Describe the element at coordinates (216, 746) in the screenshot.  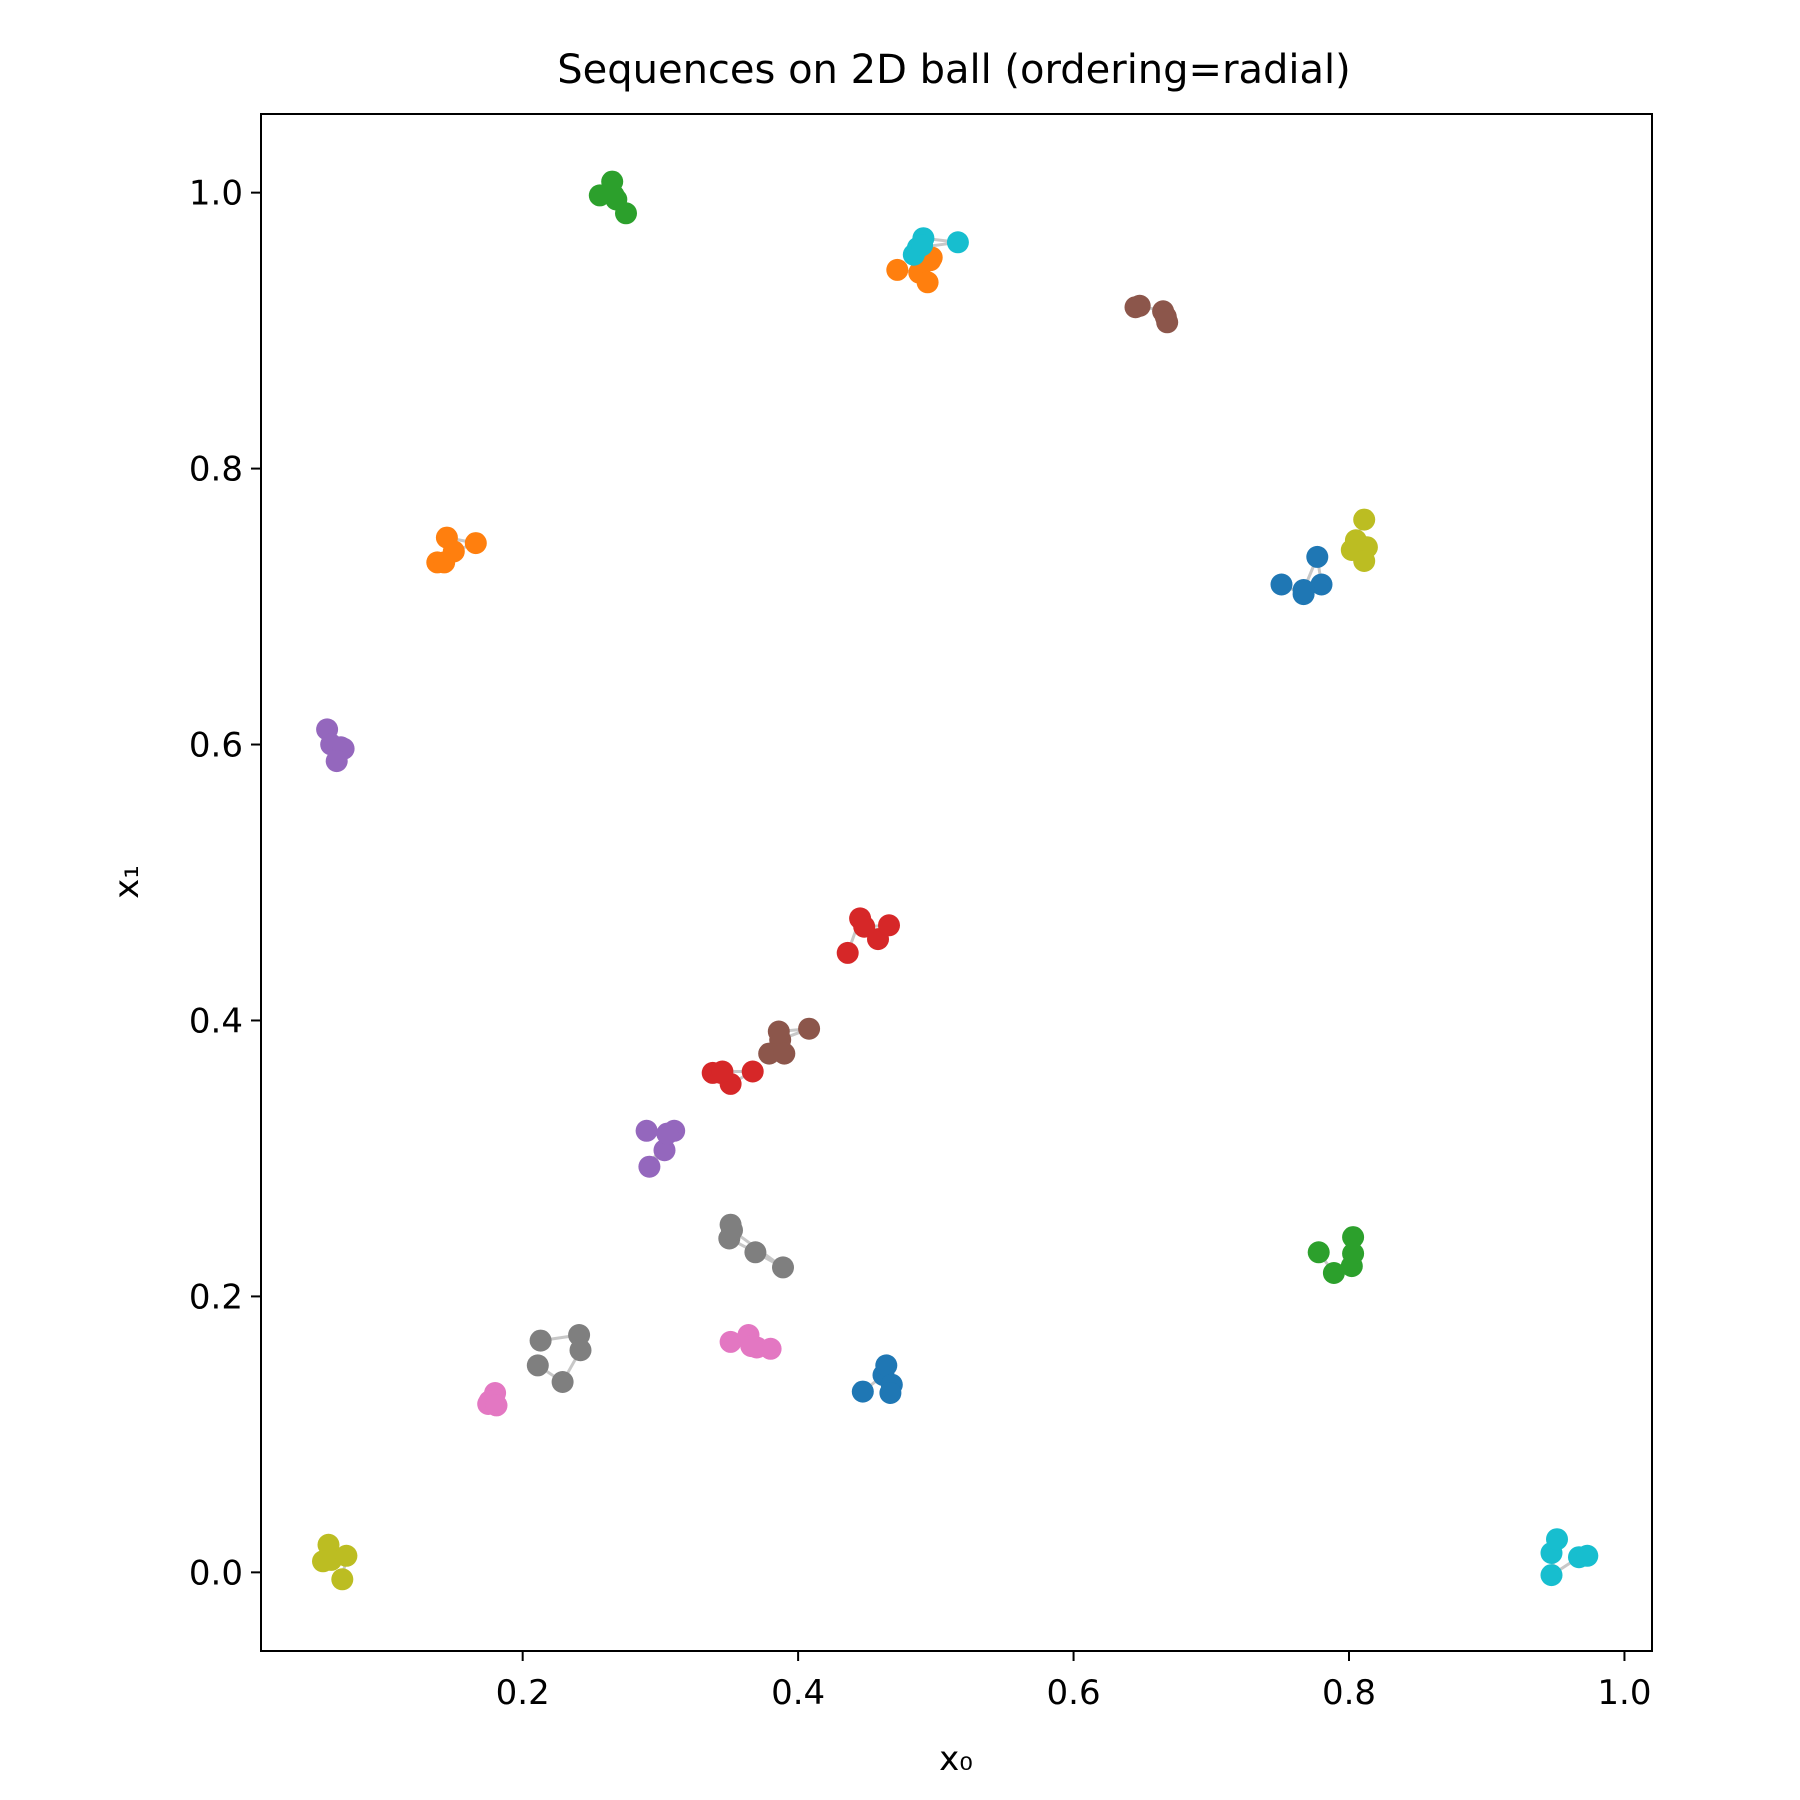
I see `y-tick-label: 0.6` at that location.